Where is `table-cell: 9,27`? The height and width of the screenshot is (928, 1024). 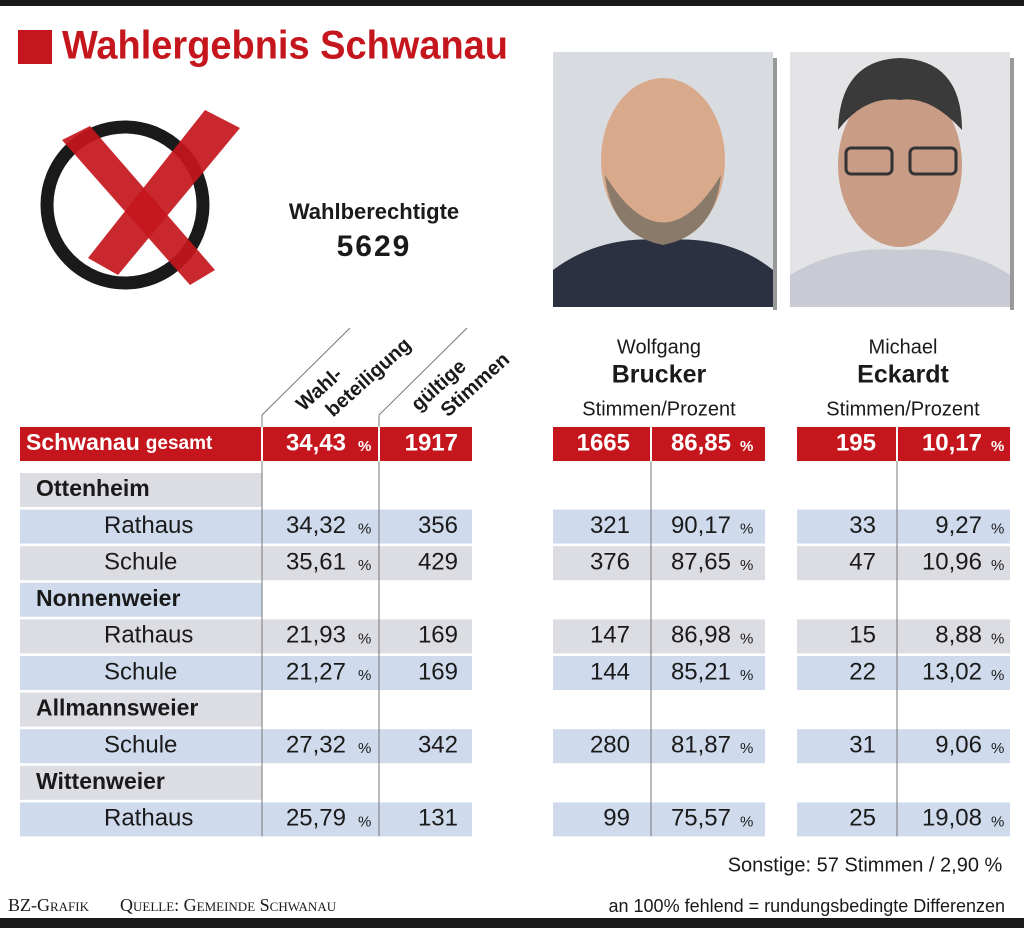 table-cell: 9,27 is located at coordinates (958, 525).